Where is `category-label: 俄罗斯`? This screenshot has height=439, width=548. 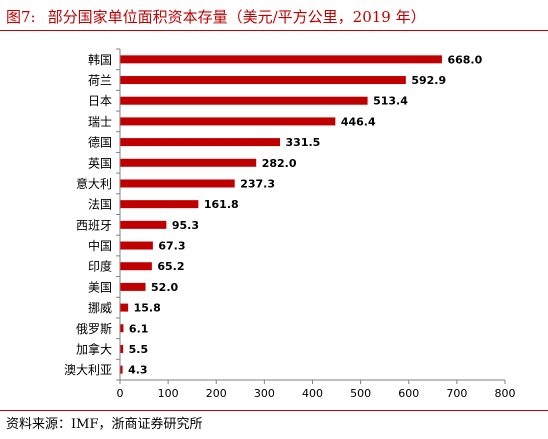
category-label: 俄罗斯 is located at coordinates (94, 329).